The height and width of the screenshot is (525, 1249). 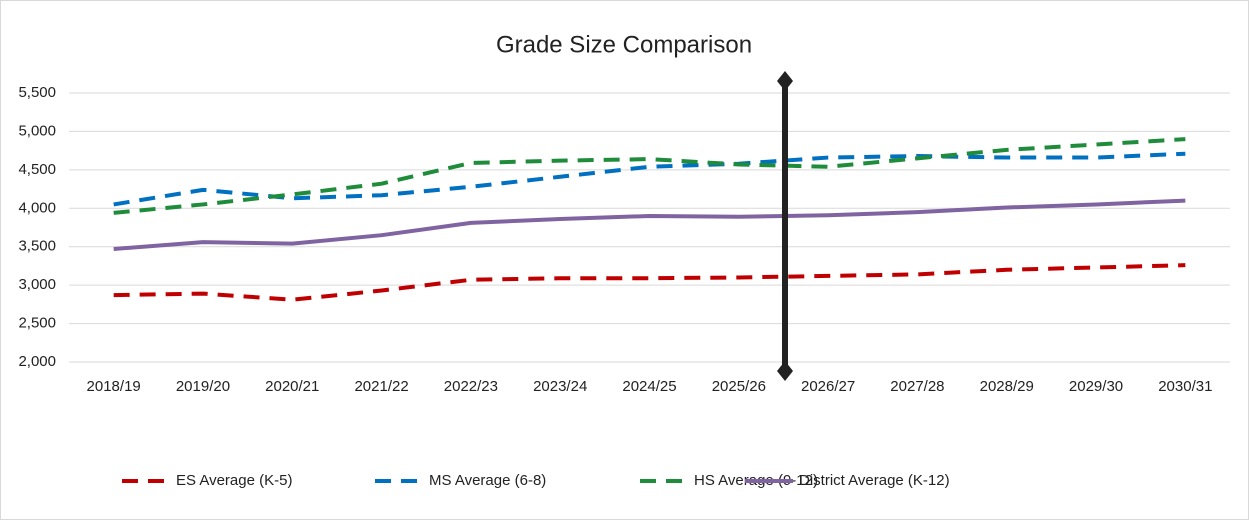 I want to click on y-tick-label: 2,000, so click(x=37, y=361).